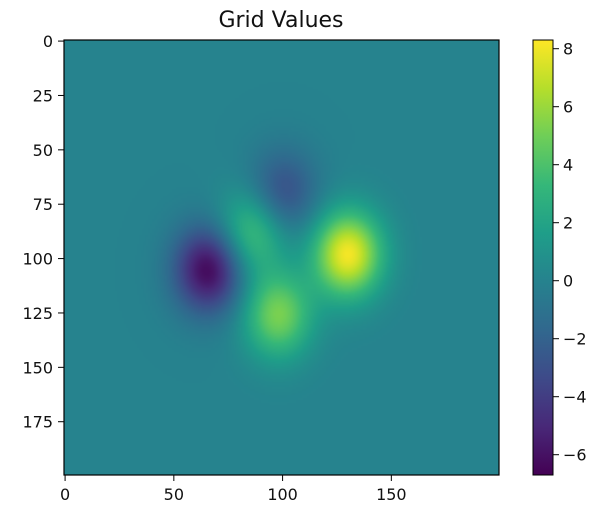 The width and height of the screenshot is (606, 528). What do you see at coordinates (568, 49) in the screenshot?
I see `colorbar-tick-label: 8` at bounding box center [568, 49].